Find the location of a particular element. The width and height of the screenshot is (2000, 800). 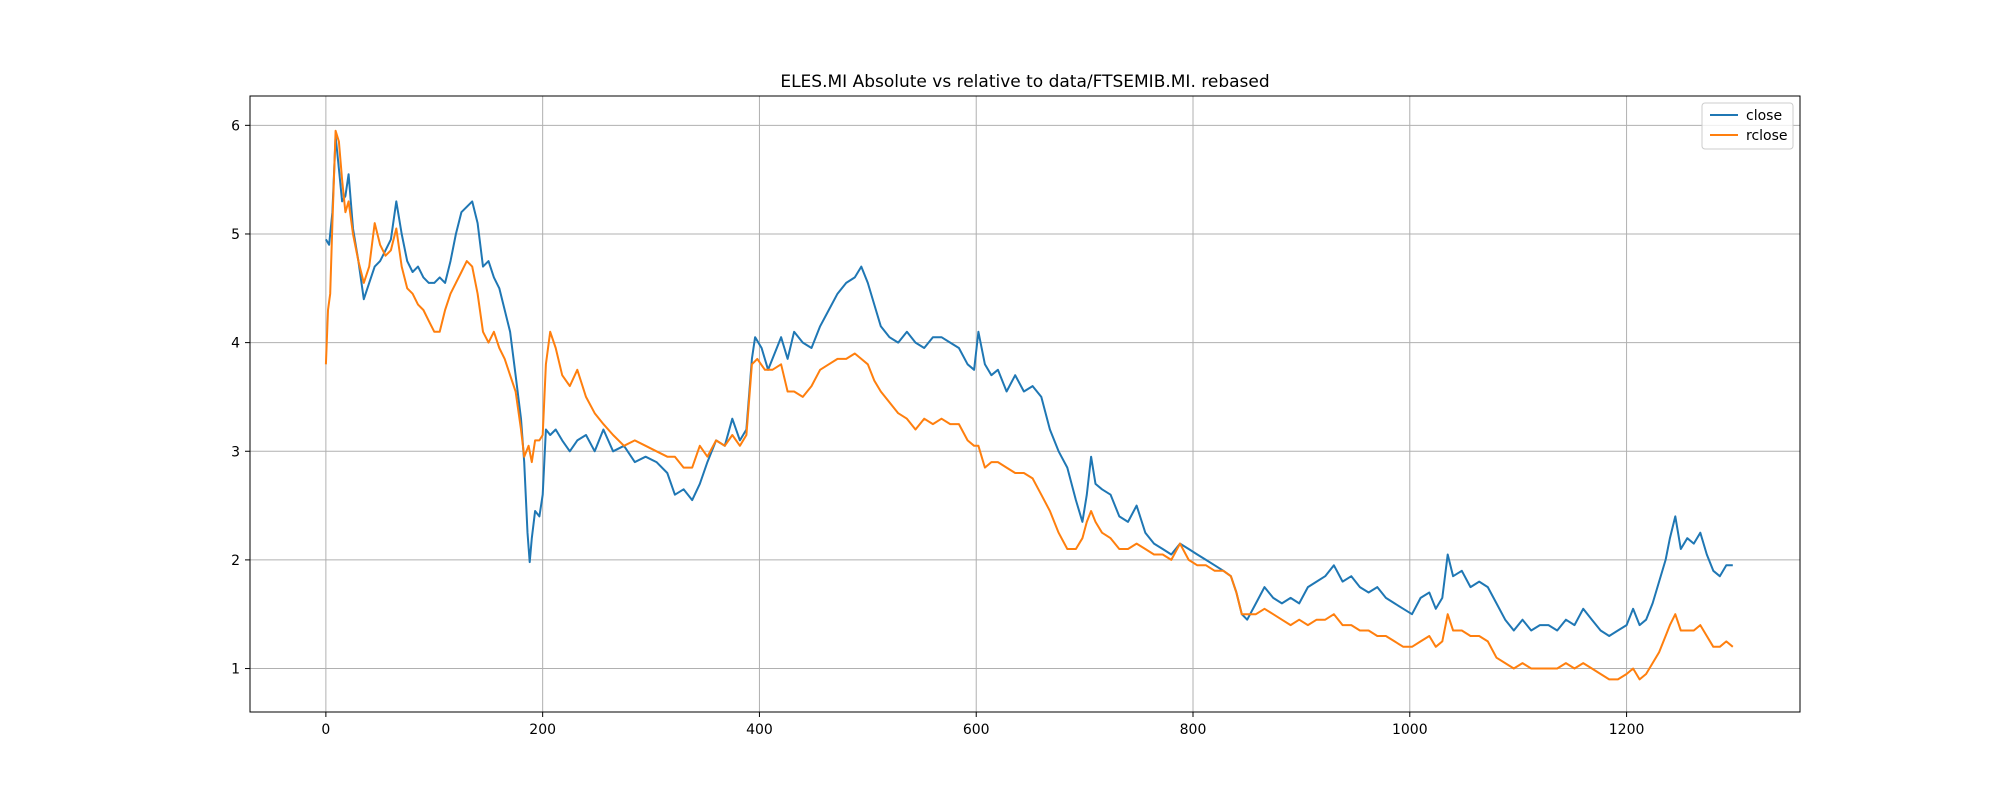

x-tick-label: 200 is located at coordinates (542, 730).